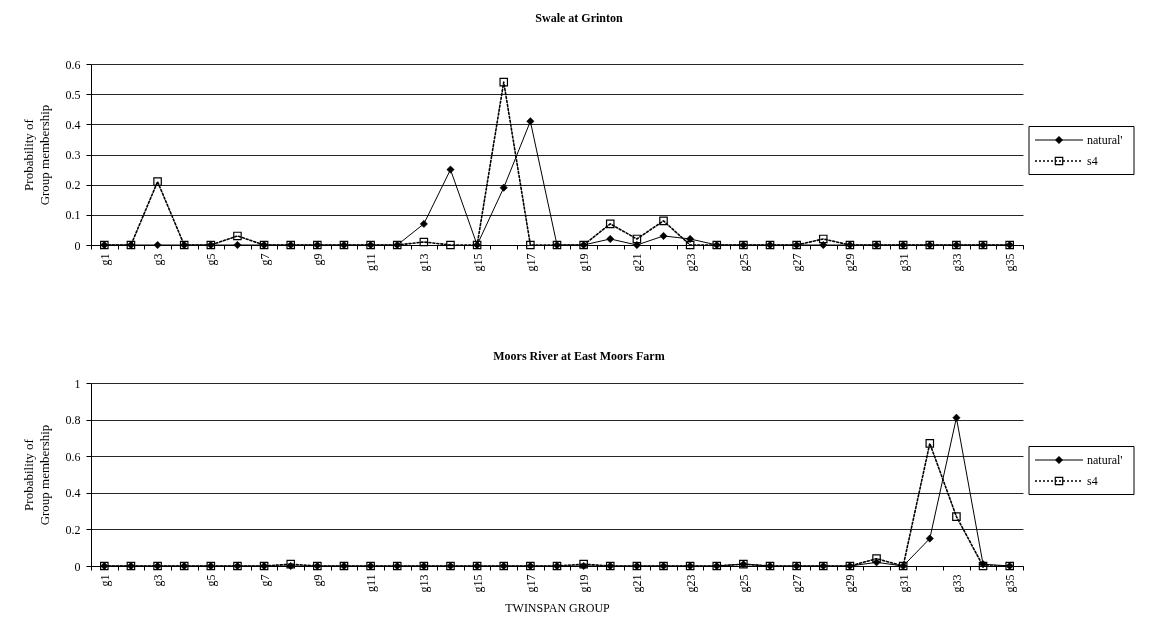 This screenshot has height=618, width=1160. I want to click on y-tick-label: 0.5, so click(73, 94).